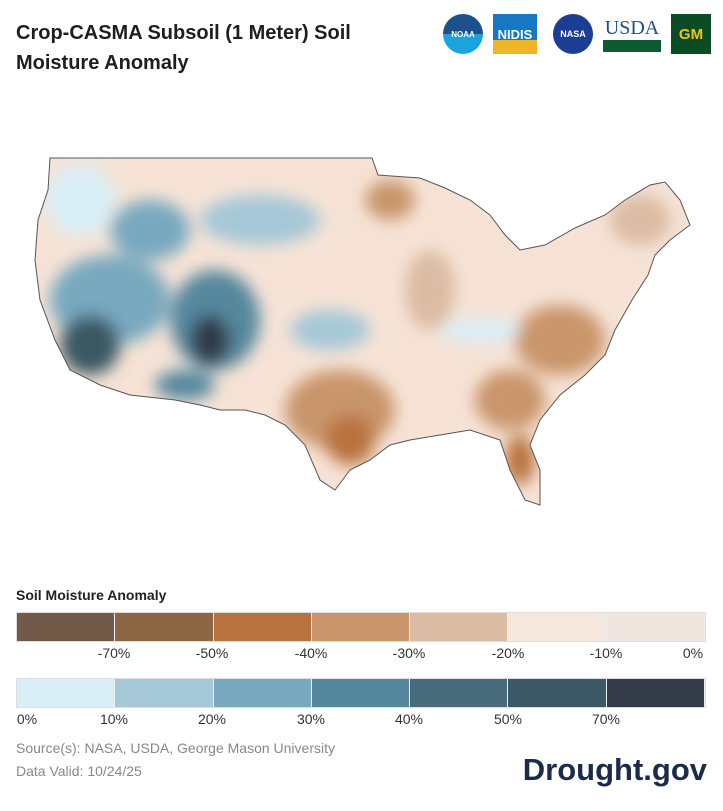 Image resolution: width=723 pixels, height=811 pixels. I want to click on partner-logos: NOAA NIDIS NASA USDA GM, so click(577, 34).